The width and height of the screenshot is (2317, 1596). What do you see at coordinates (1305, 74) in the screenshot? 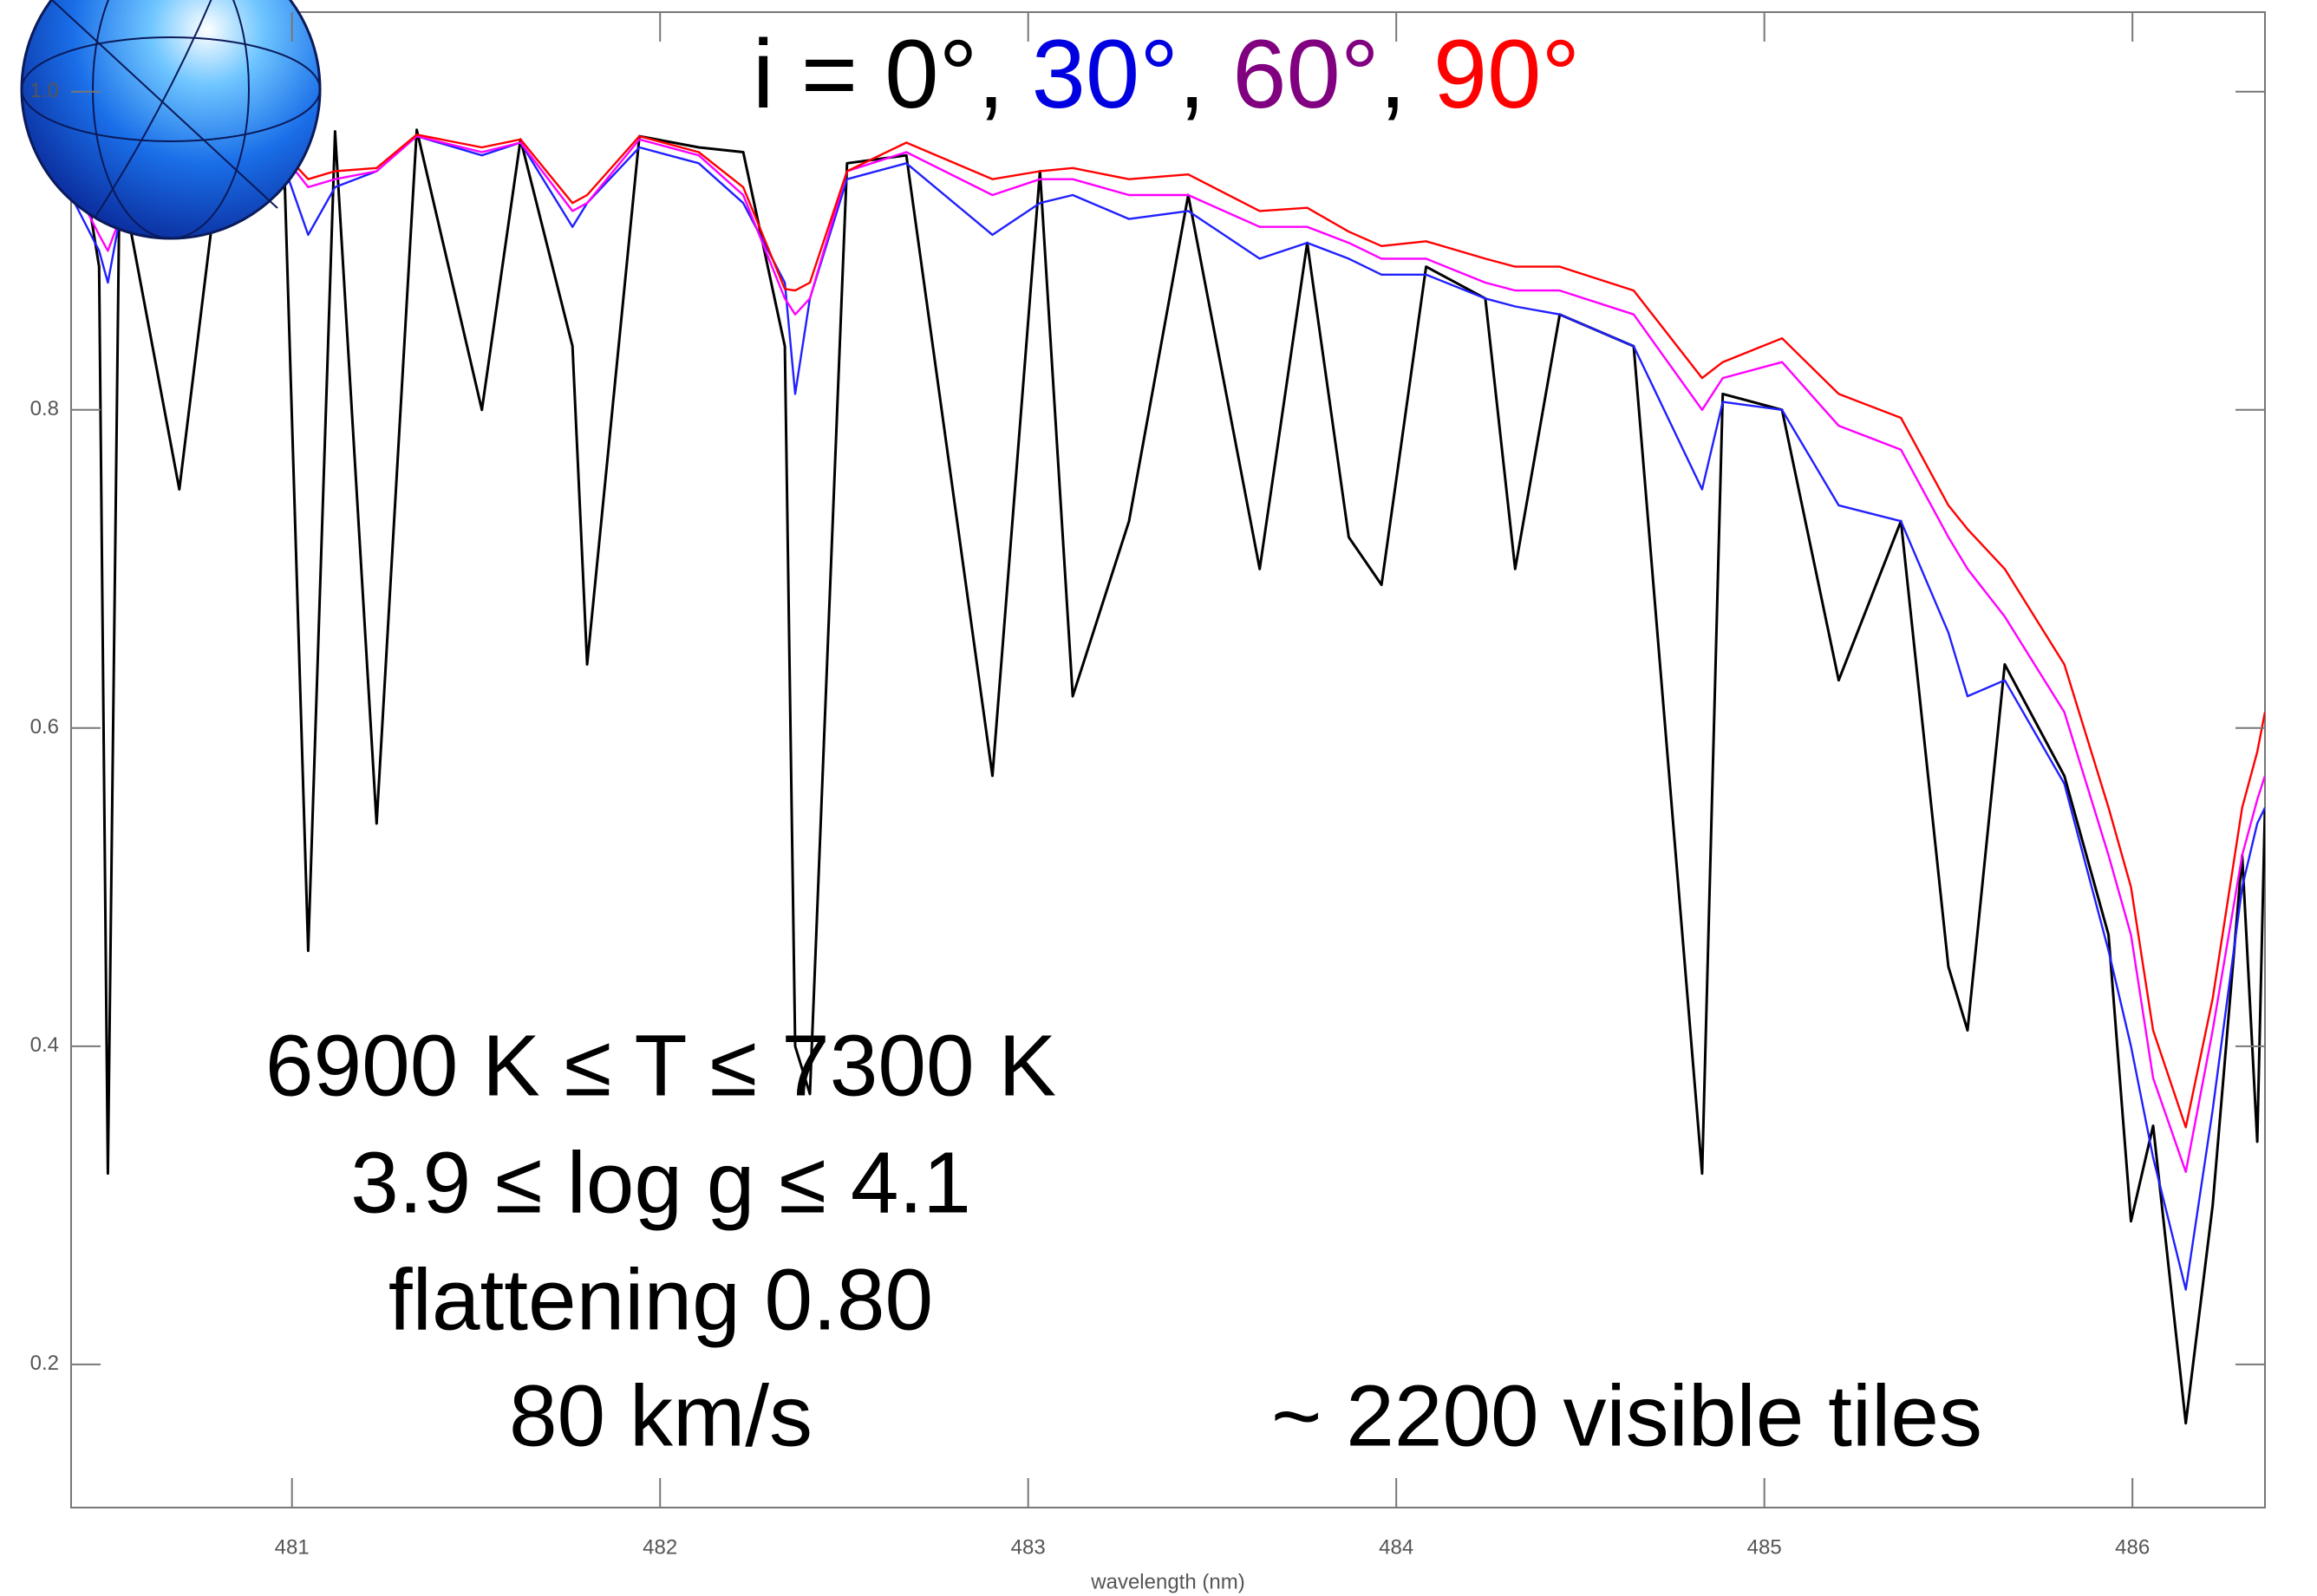
I see `legend-entry: 60°` at bounding box center [1305, 74].